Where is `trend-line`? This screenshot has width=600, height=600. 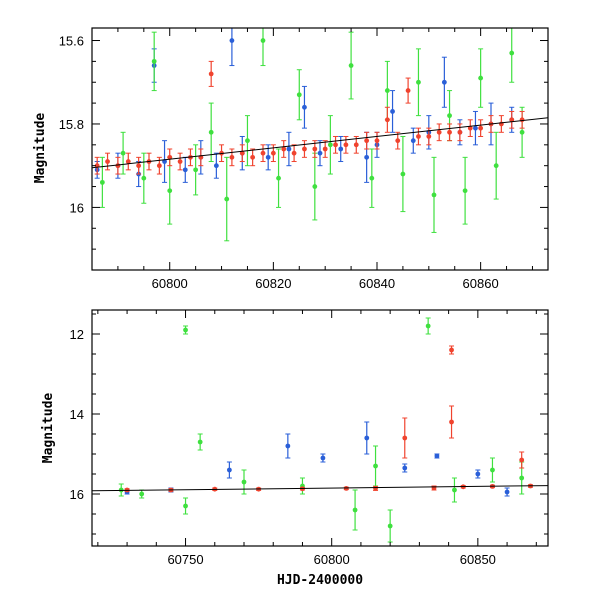
trend-line is located at coordinates (320, 488).